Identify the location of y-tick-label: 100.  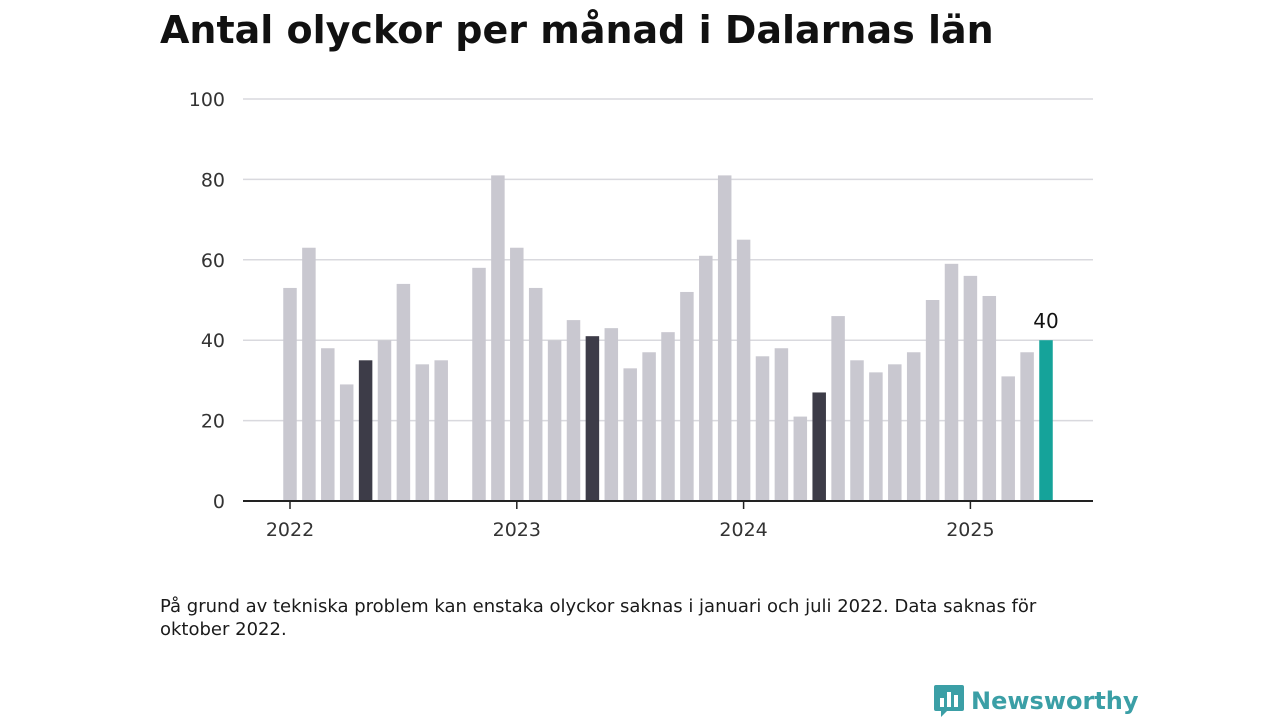
(207, 100).